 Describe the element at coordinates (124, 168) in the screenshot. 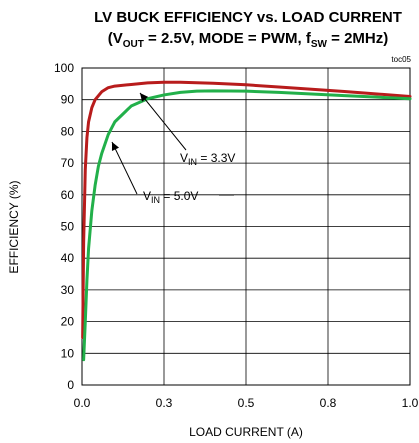

I see `annotation-vin-5v0-leader` at that location.